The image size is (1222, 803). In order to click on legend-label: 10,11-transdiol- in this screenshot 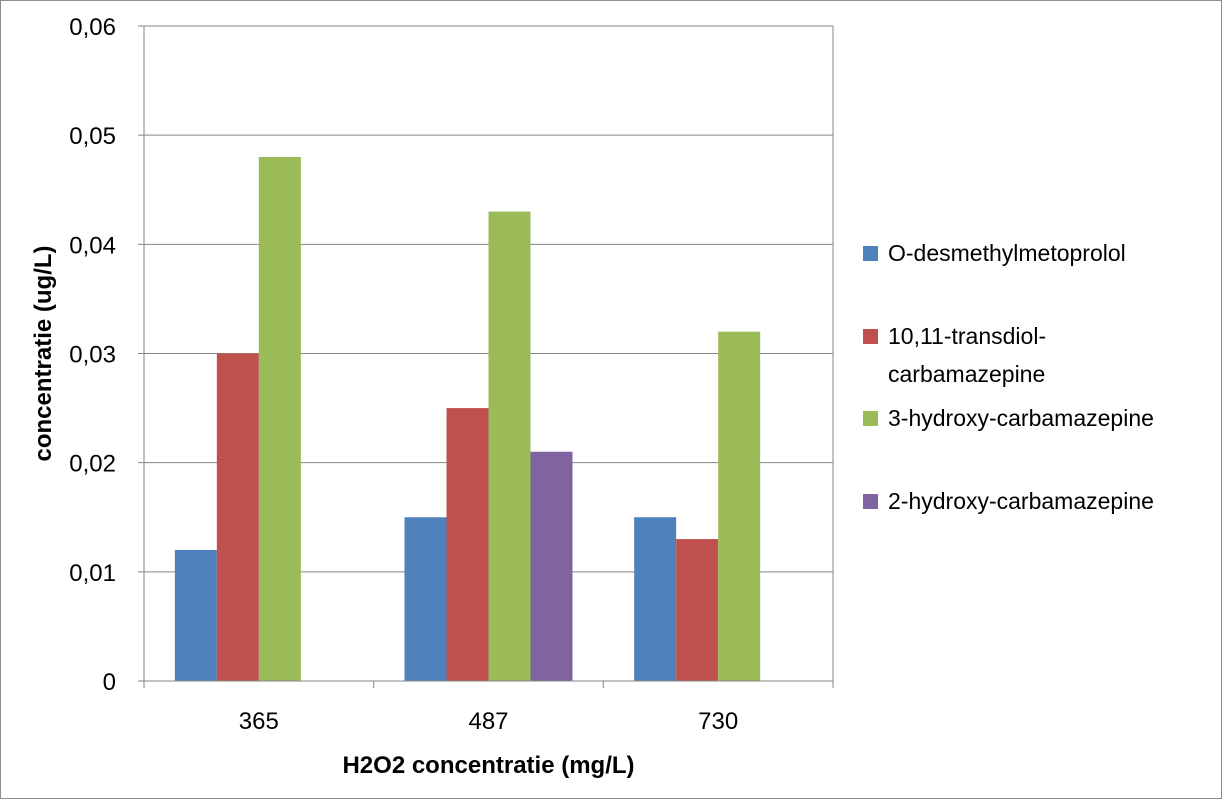, I will do `click(967, 336)`.